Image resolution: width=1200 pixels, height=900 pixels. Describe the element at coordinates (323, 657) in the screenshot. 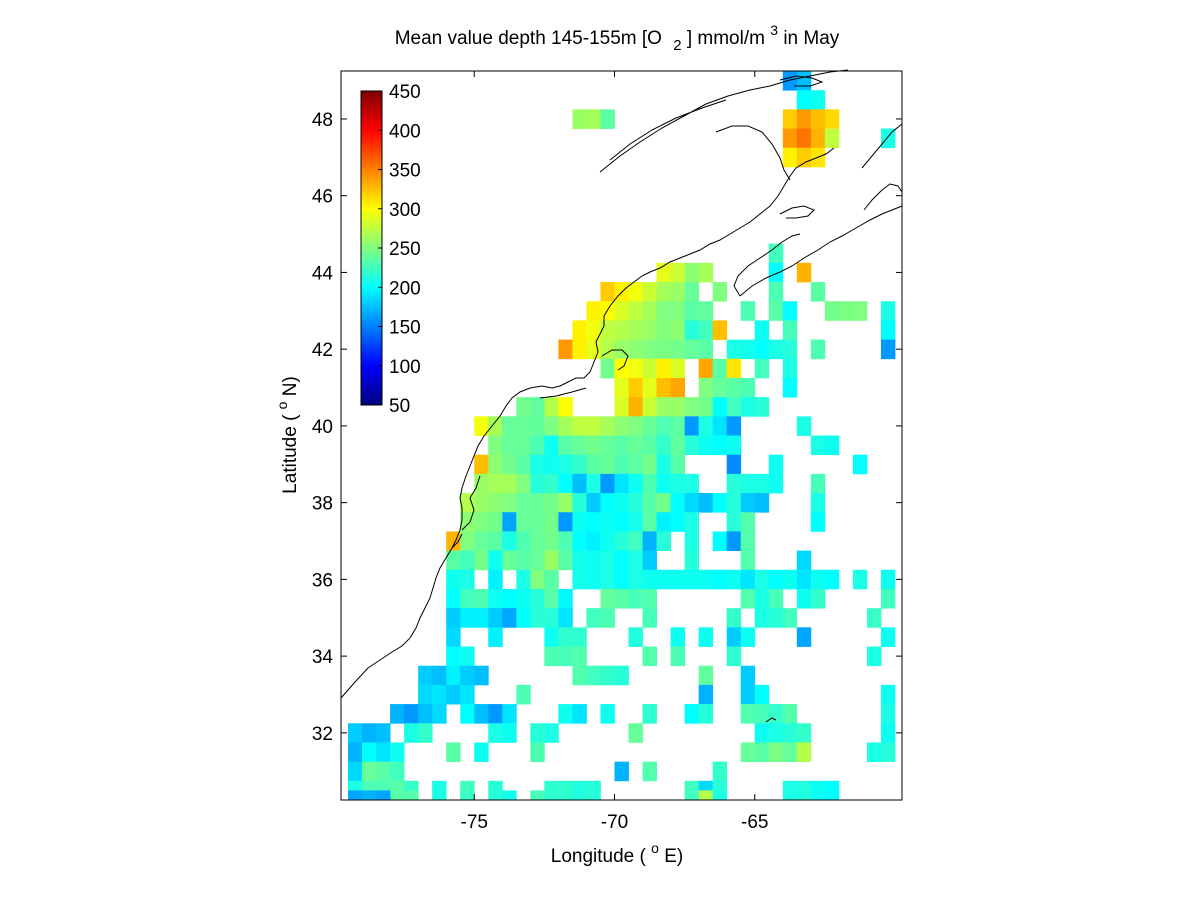

I see `y-tick-label: 34` at that location.